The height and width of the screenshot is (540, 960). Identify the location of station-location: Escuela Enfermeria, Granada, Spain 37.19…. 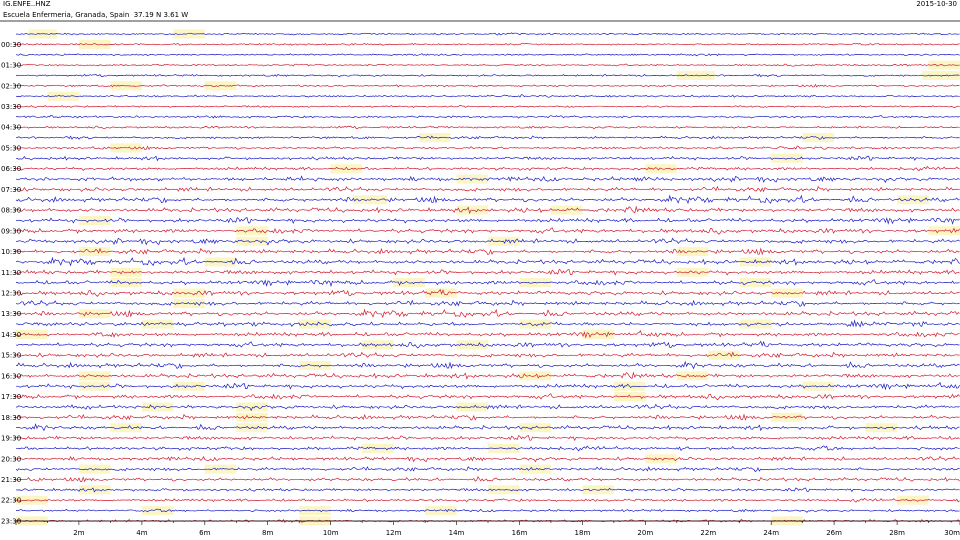
(95, 15).